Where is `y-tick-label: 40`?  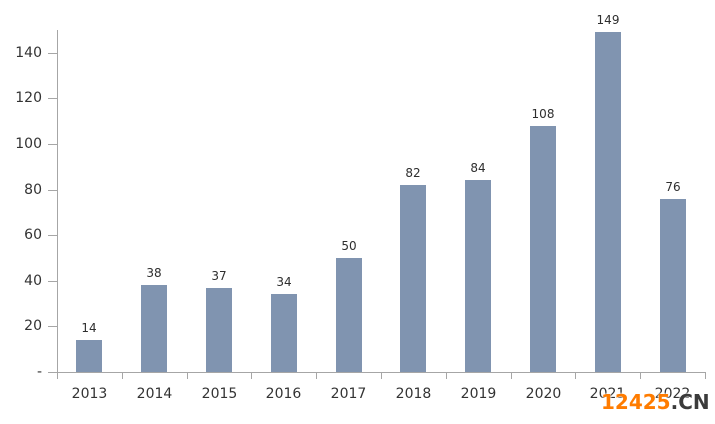 y-tick-label: 40 is located at coordinates (33, 281).